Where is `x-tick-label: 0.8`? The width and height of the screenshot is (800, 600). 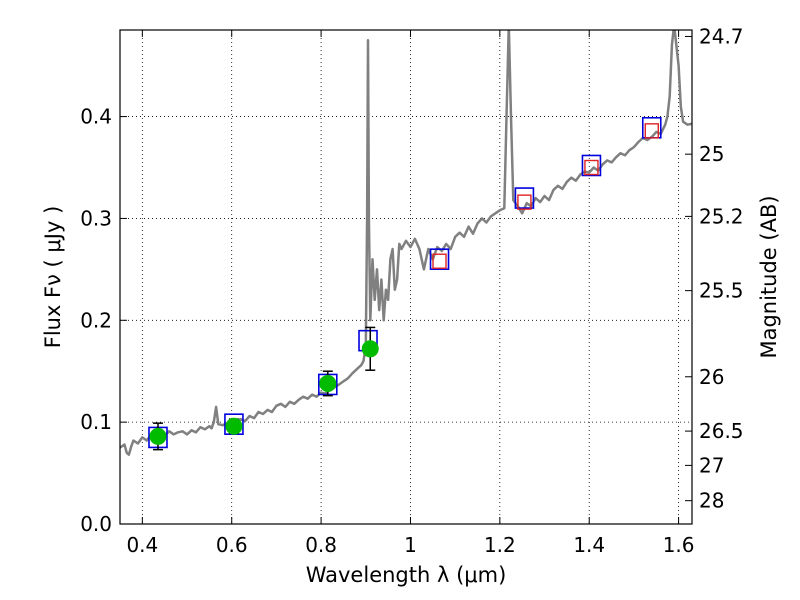
x-tick-label: 0.8 is located at coordinates (321, 545).